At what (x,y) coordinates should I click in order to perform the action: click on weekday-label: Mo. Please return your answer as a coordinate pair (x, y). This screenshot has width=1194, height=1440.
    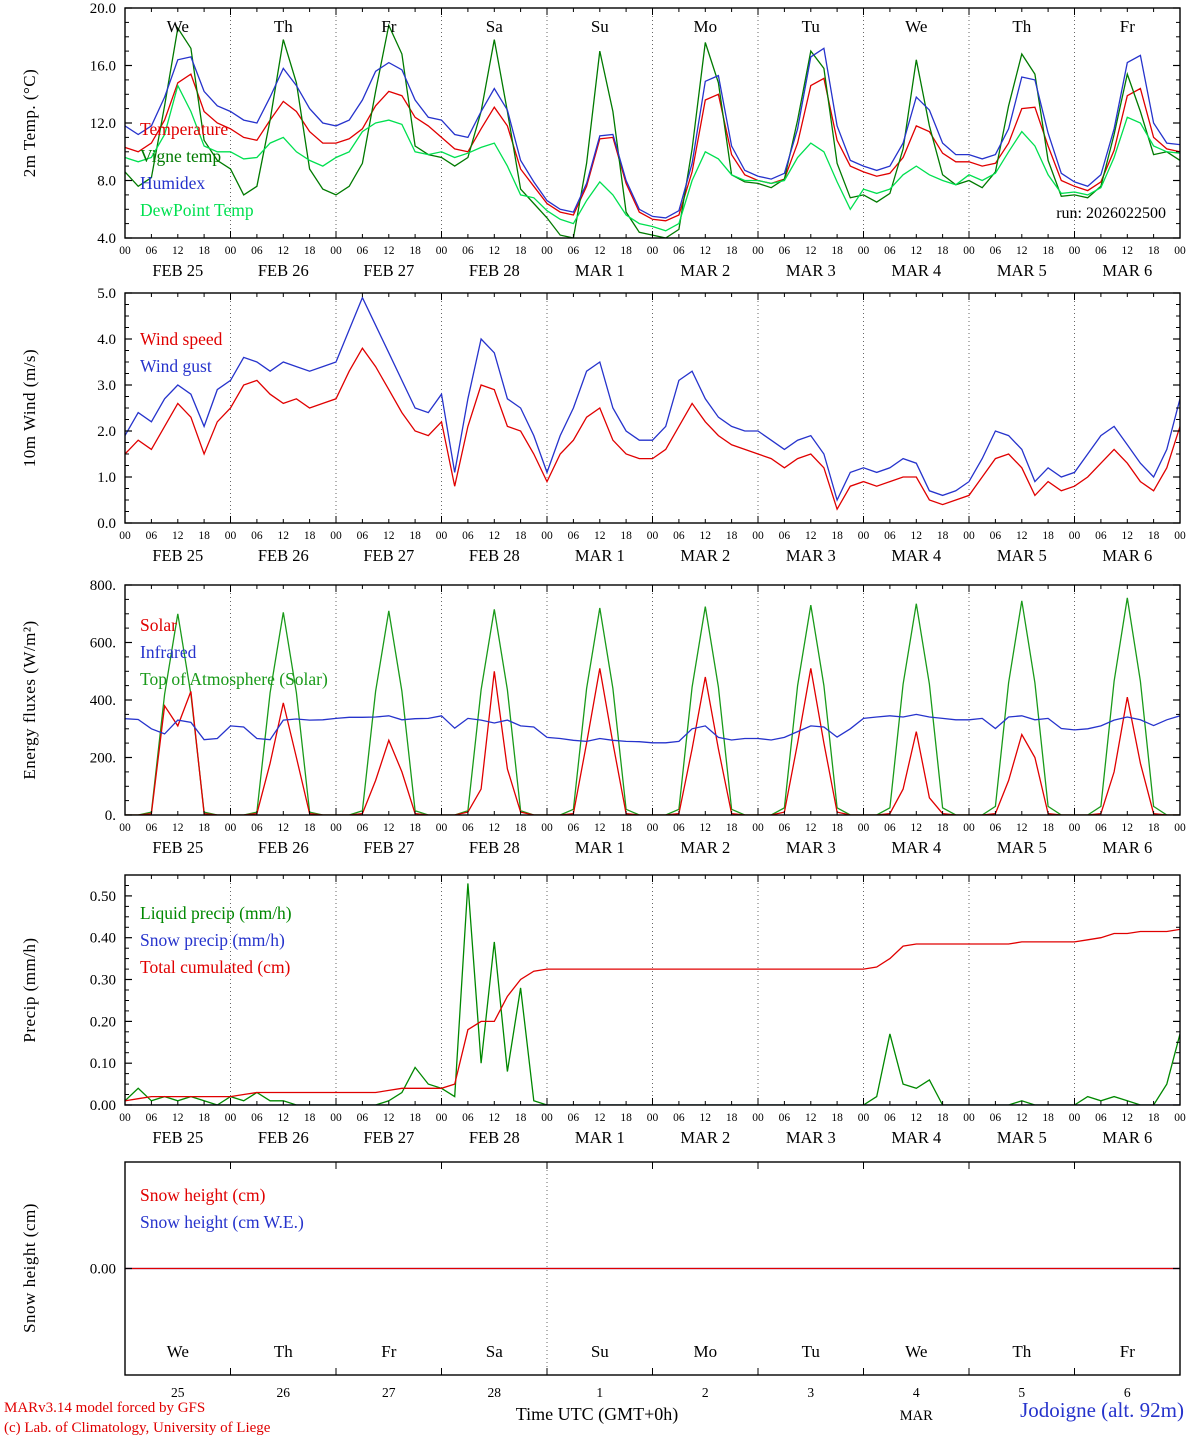
    Looking at the image, I should click on (705, 26).